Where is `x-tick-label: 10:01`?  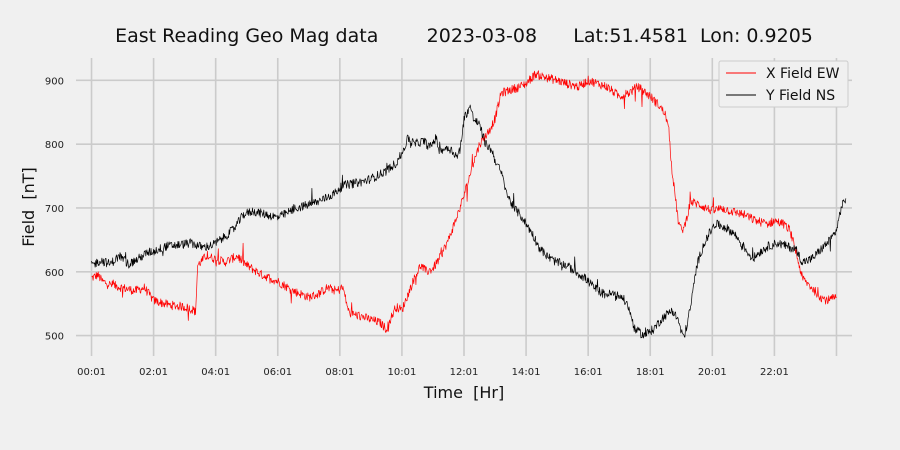
x-tick-label: 10:01 is located at coordinates (402, 372).